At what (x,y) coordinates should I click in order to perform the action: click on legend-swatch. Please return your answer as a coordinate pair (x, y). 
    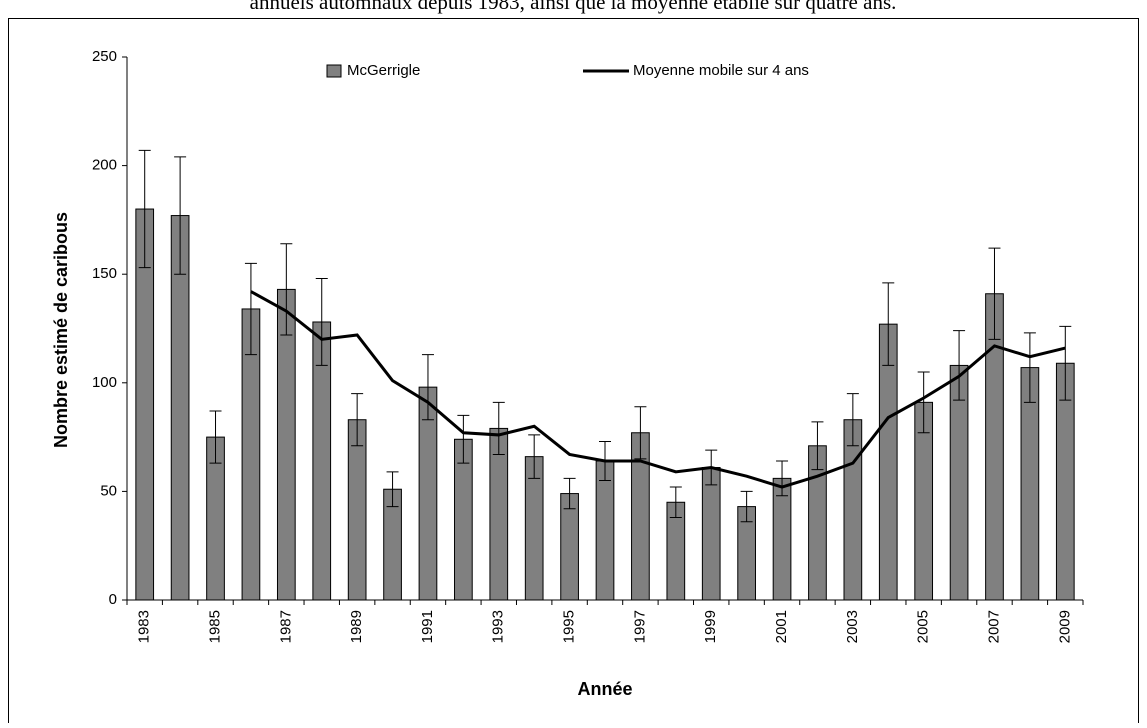
    Looking at the image, I should click on (334, 71).